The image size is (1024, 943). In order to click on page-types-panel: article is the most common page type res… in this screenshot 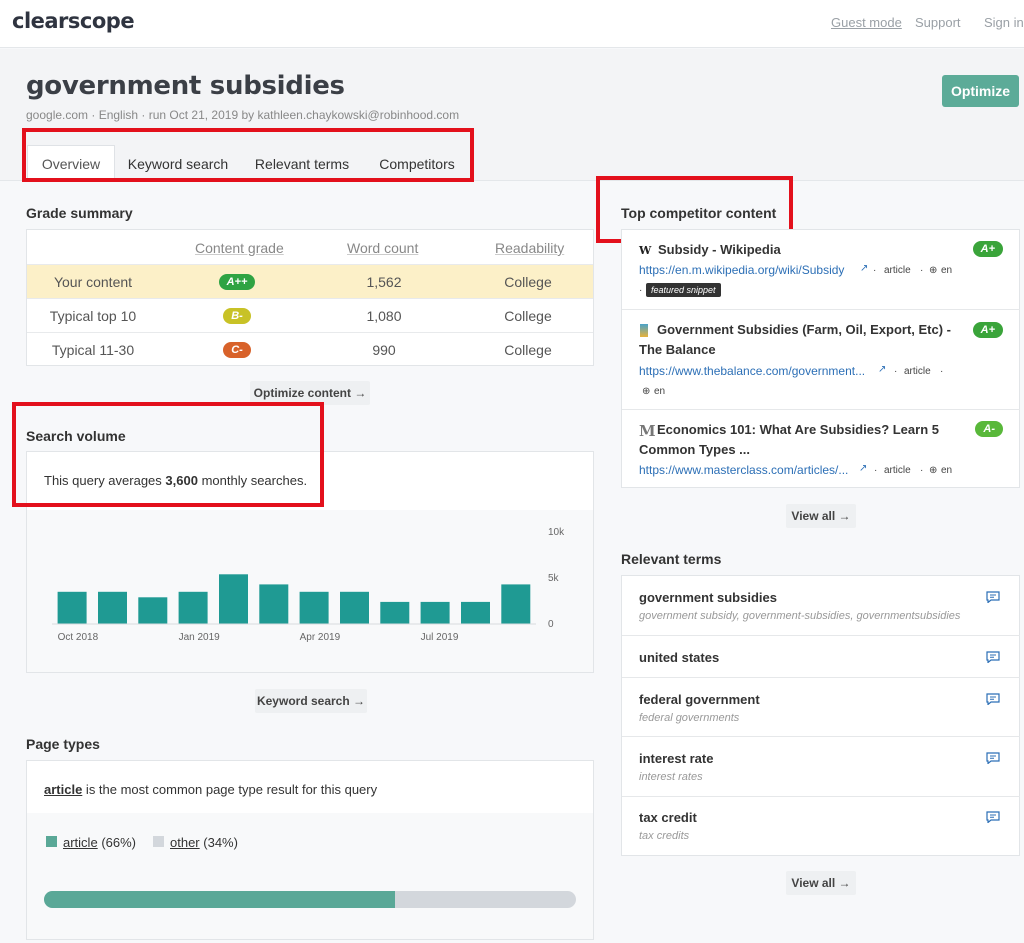, I will do `click(310, 850)`.